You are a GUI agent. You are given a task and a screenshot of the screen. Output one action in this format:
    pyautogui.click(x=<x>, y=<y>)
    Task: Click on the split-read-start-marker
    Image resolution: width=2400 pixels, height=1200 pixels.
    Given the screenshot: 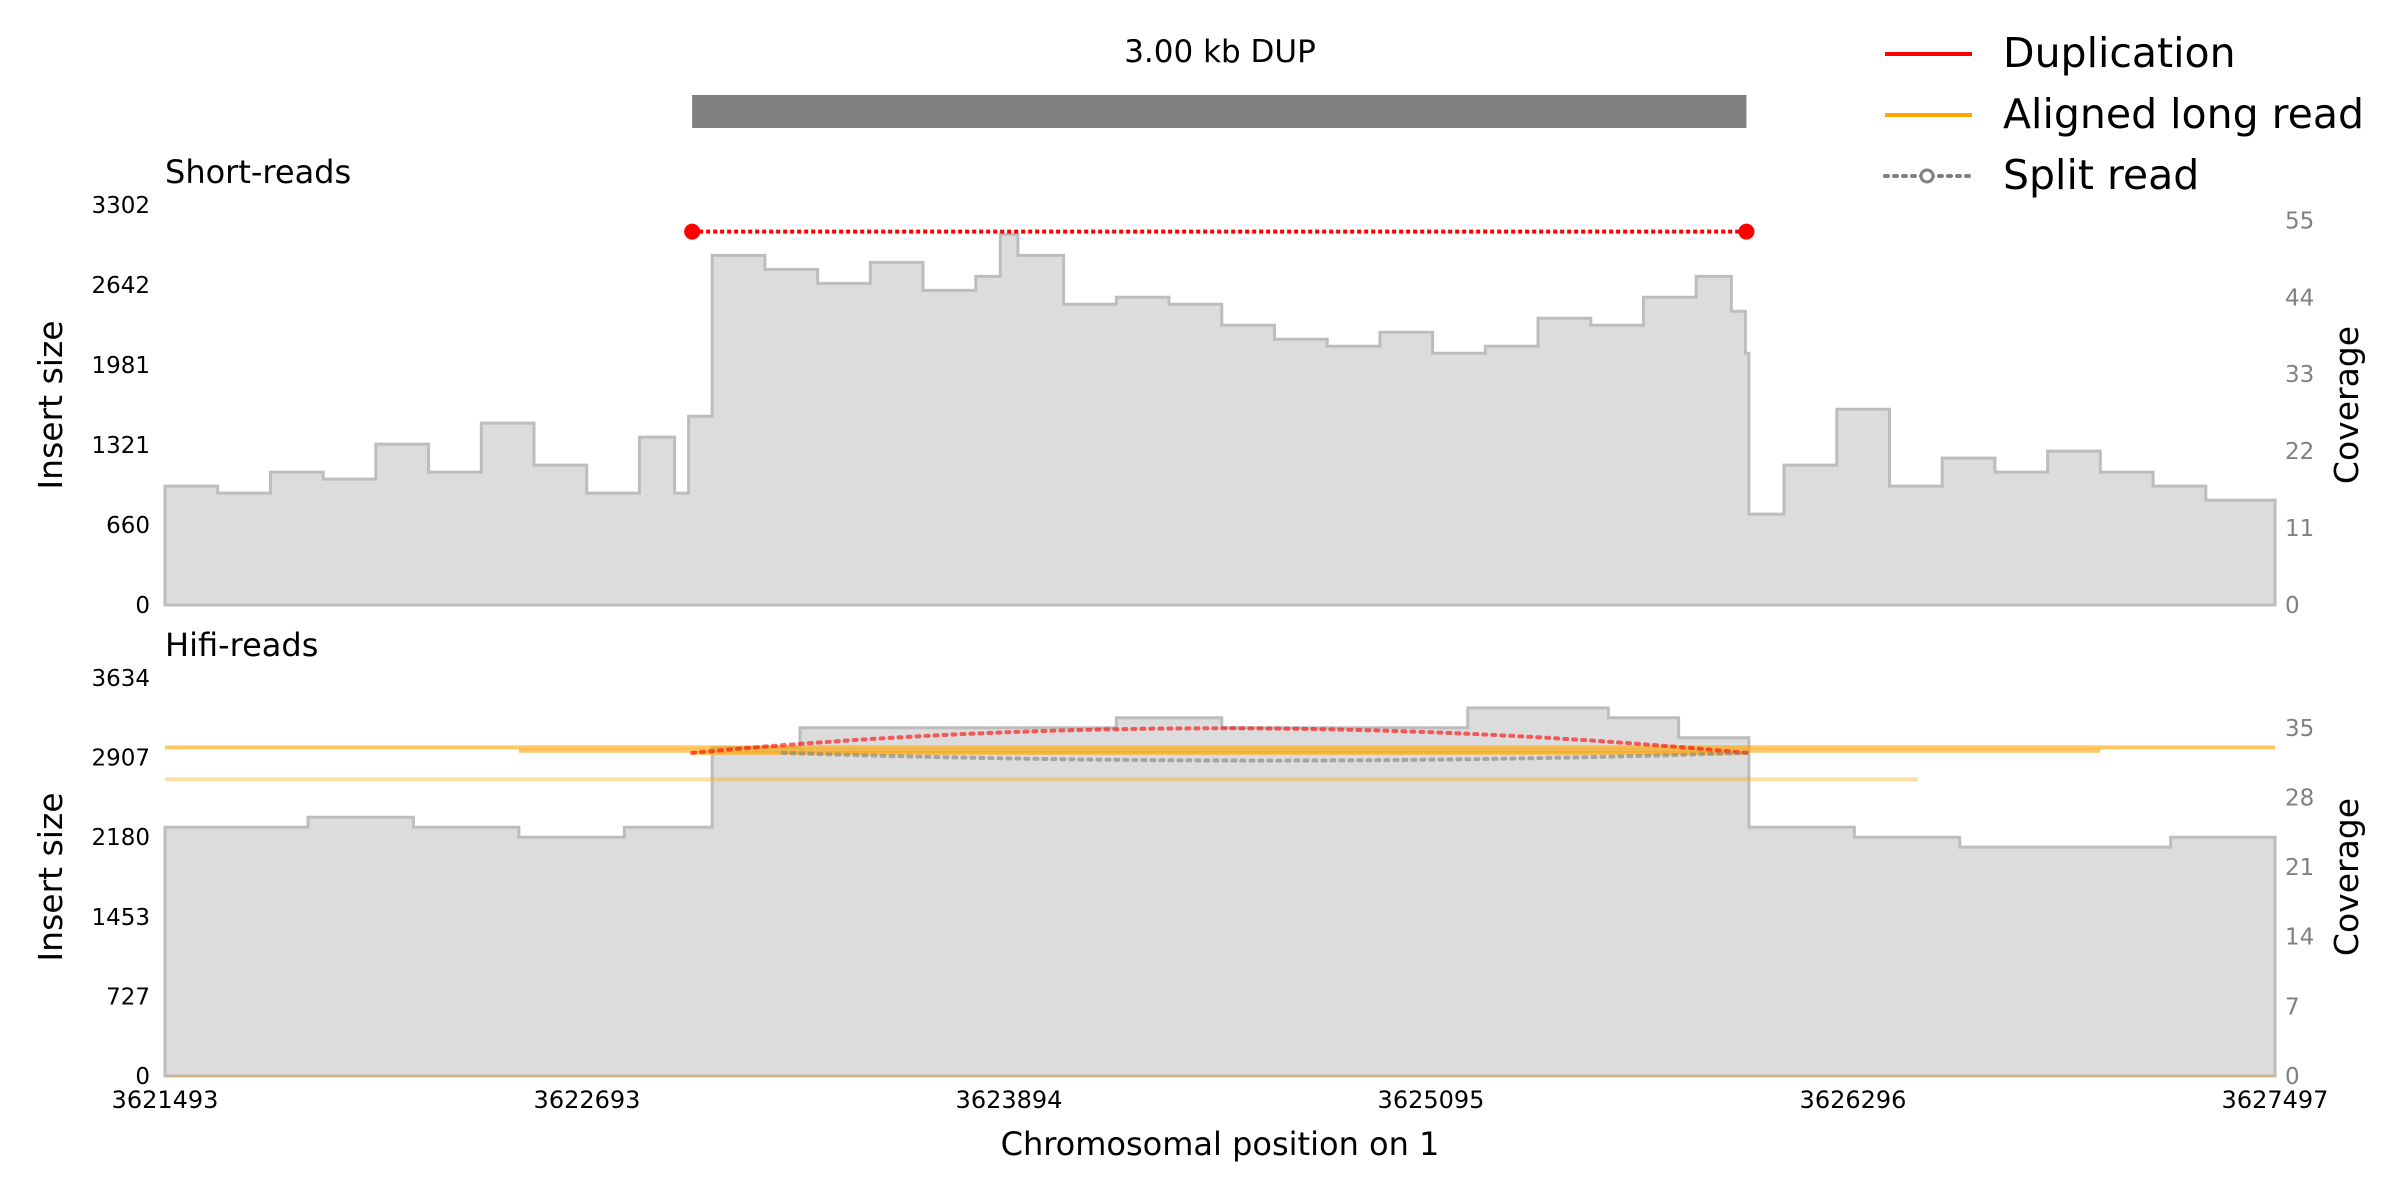 What is the action you would take?
    pyautogui.click(x=692, y=231)
    